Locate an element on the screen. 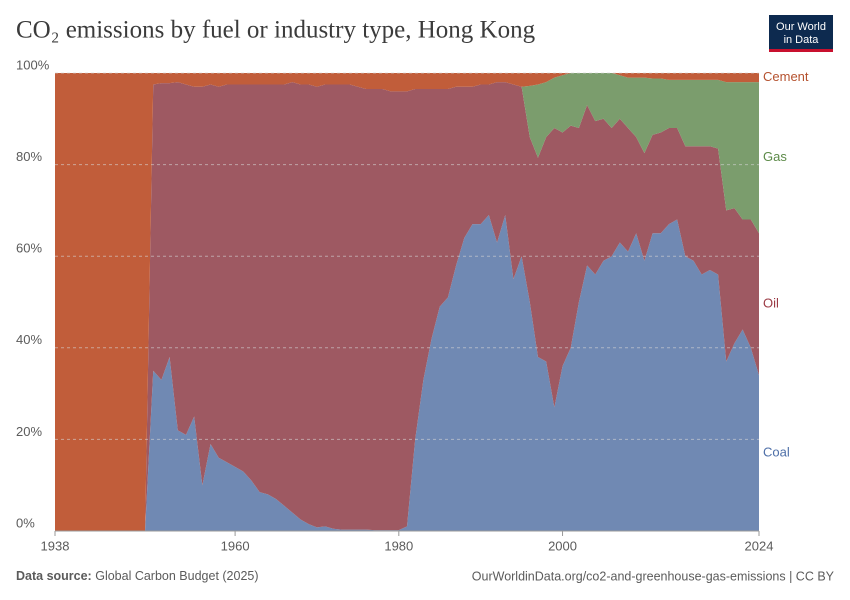 This screenshot has height=600, width=850. y-tick-label: 80% is located at coordinates (29, 156).